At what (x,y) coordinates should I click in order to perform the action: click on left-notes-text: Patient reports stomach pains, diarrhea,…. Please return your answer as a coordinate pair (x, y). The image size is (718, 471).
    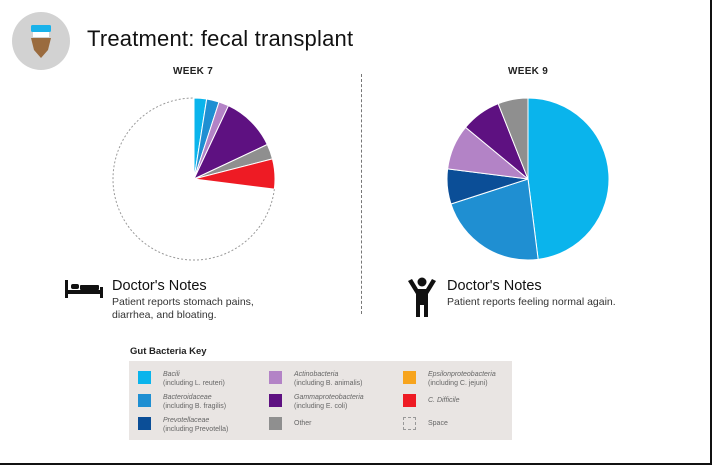
    Looking at the image, I should click on (183, 308).